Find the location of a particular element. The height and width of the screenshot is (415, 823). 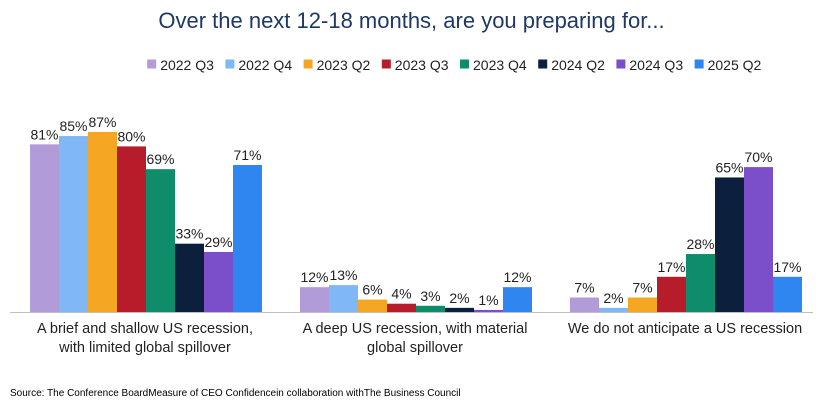

data-label-2-3: 17% is located at coordinates (671, 267).